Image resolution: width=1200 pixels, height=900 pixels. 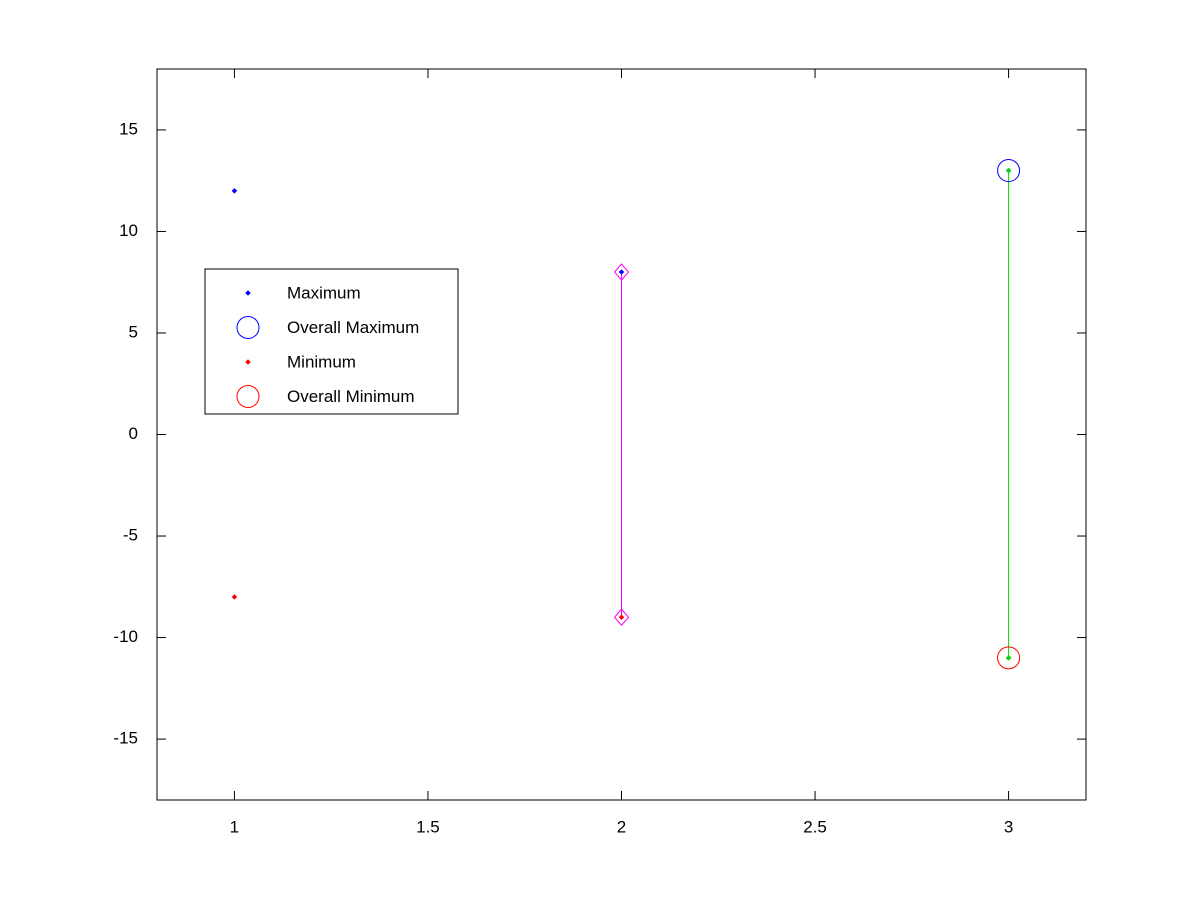 What do you see at coordinates (428, 826) in the screenshot?
I see `x-tick-label: 1.5` at bounding box center [428, 826].